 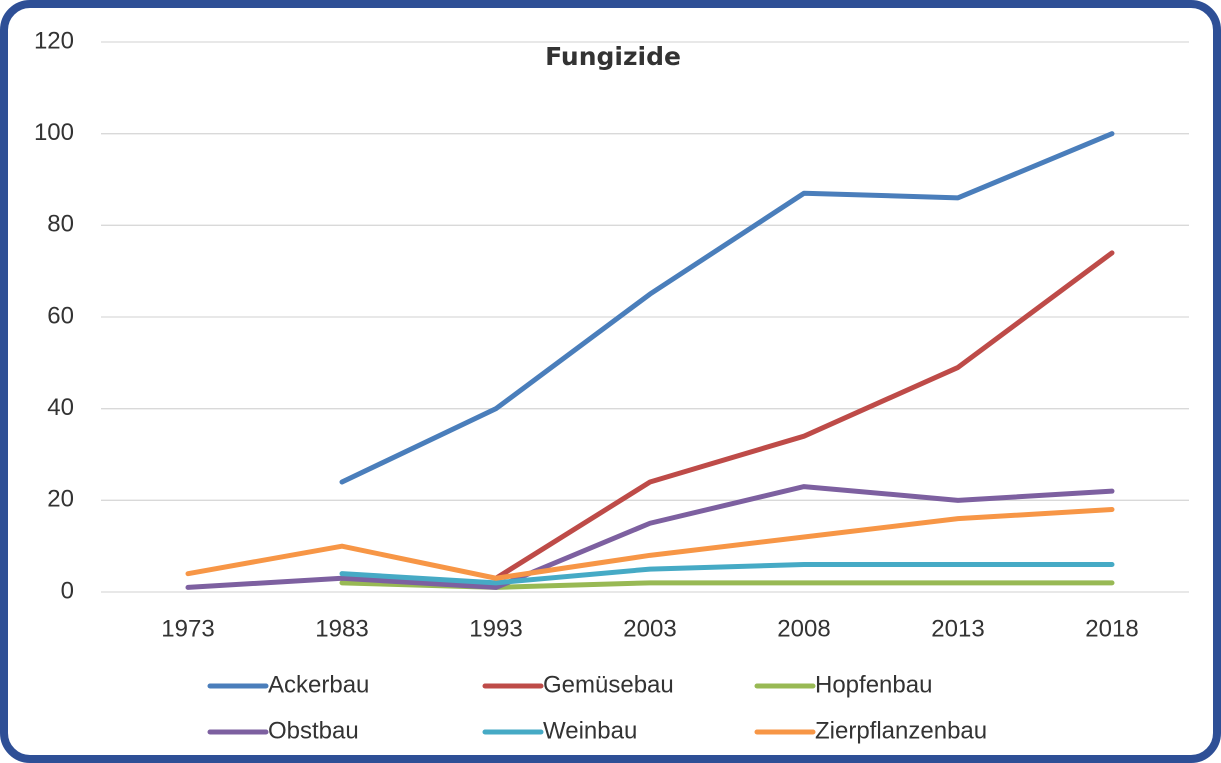 I want to click on legend-label: Ackerbau, so click(x=318, y=684).